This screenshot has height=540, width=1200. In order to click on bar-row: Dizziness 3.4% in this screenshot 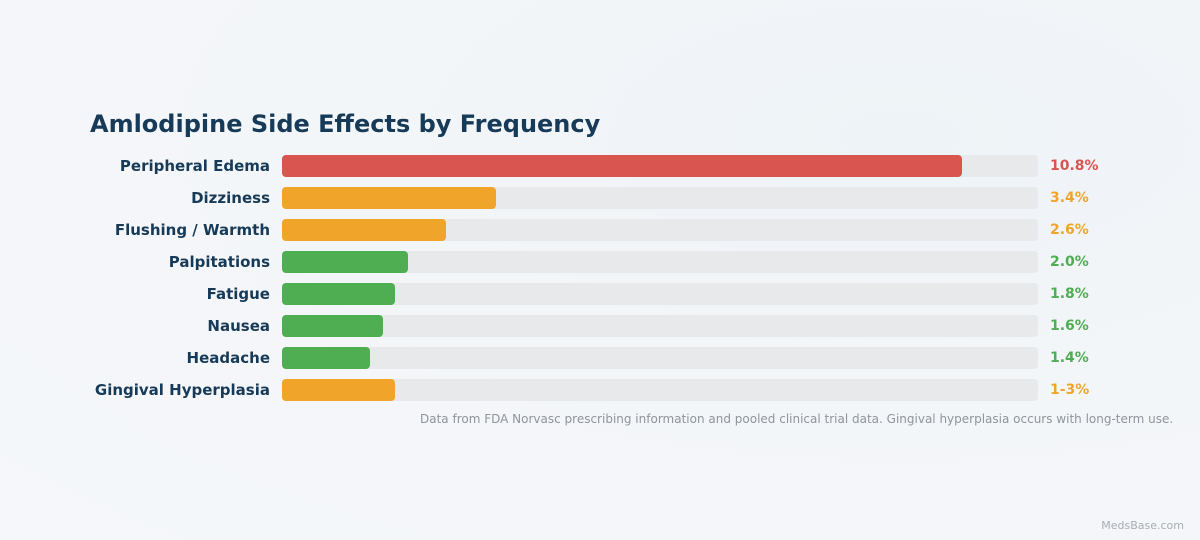, I will do `click(600, 198)`.